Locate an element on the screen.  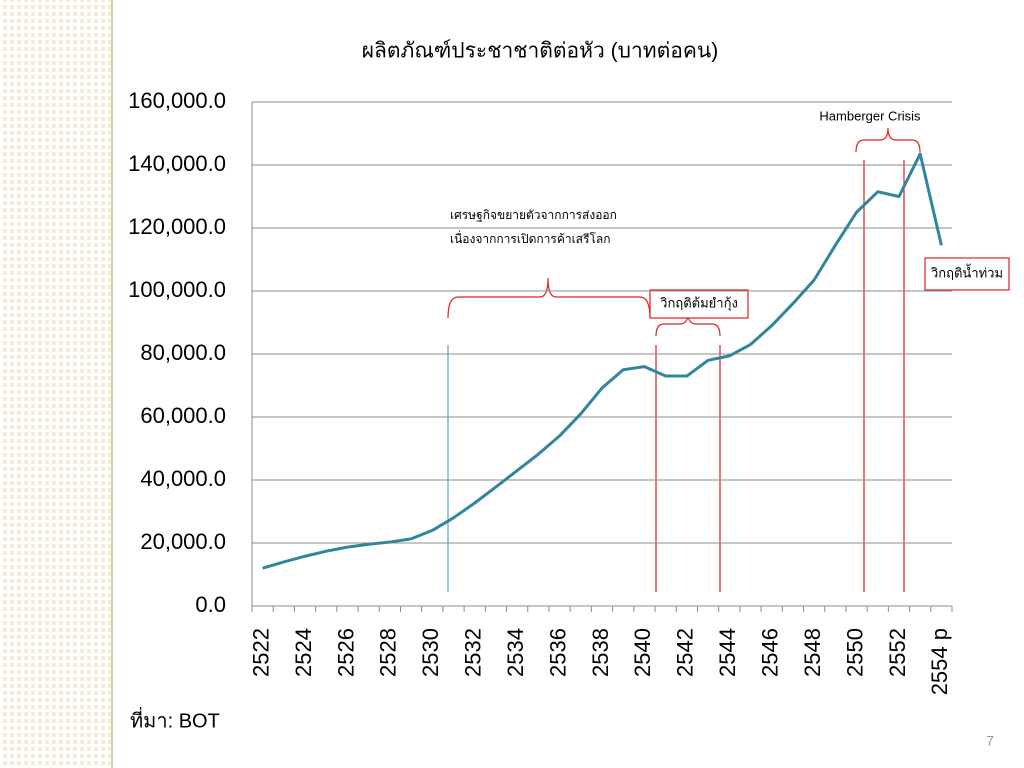
y-tick-label: 20,000.0 is located at coordinates (183, 541).